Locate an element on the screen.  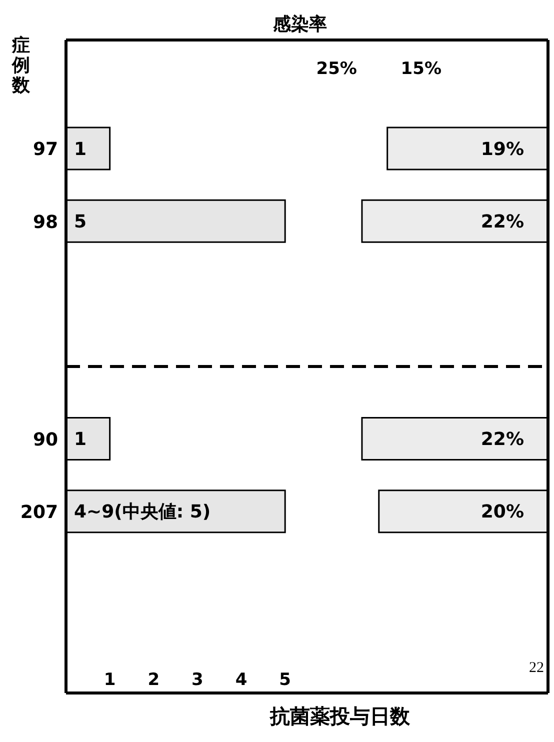
x-tick-label: 1 is located at coordinates (110, 680).